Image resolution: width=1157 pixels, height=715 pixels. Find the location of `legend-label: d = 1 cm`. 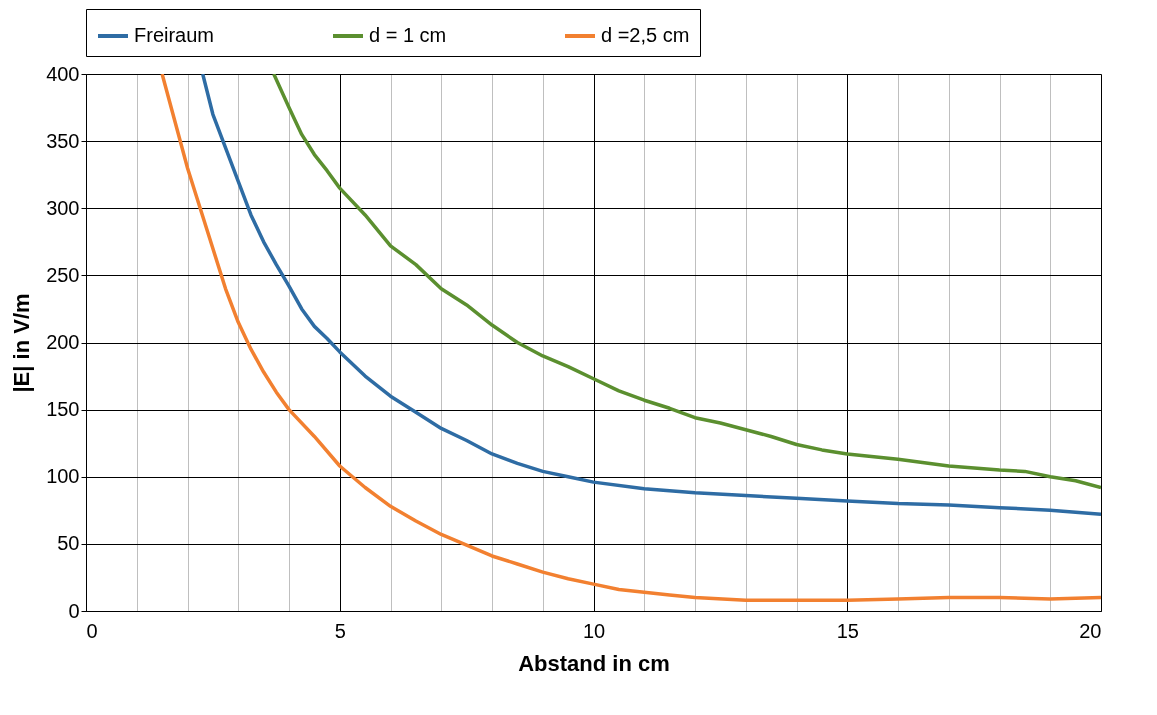

legend-label: d = 1 cm is located at coordinates (408, 35).